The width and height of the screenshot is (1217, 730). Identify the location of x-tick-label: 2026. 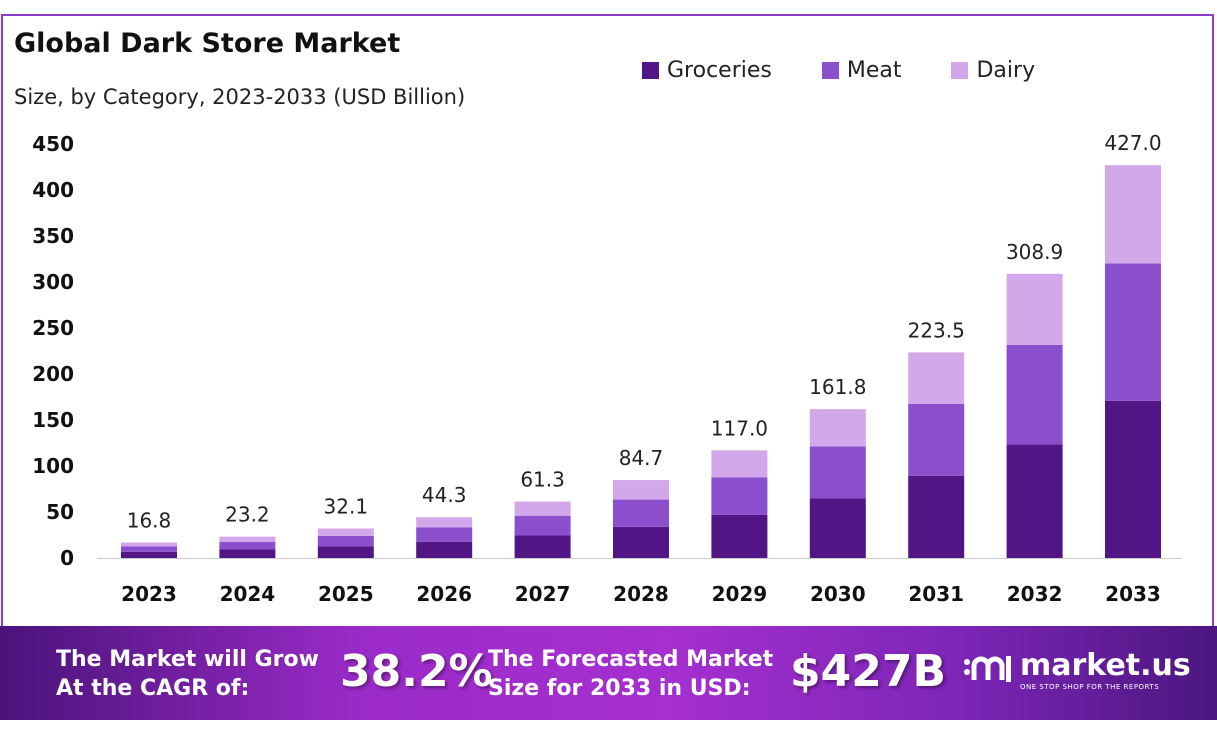
(444, 594).